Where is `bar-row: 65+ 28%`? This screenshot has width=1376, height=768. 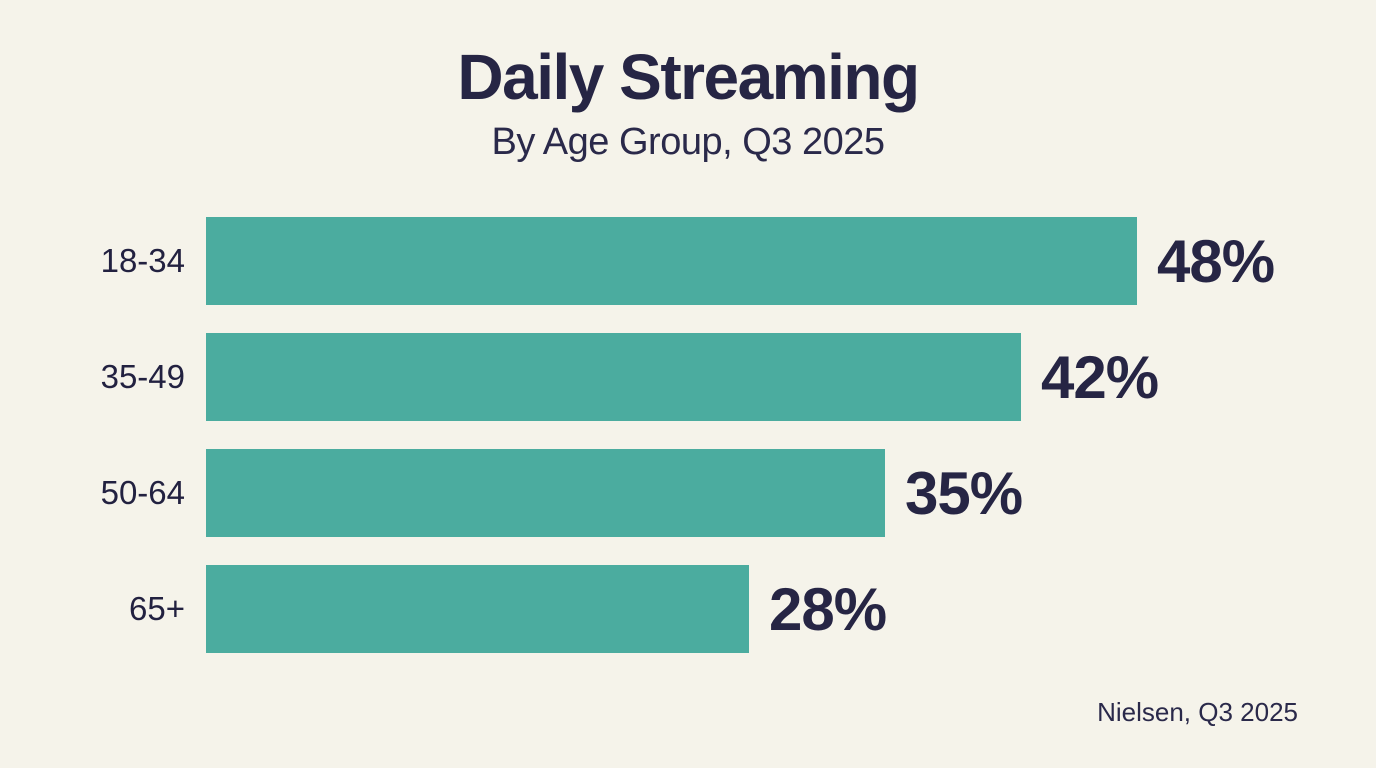 bar-row: 65+ 28% is located at coordinates (688, 609).